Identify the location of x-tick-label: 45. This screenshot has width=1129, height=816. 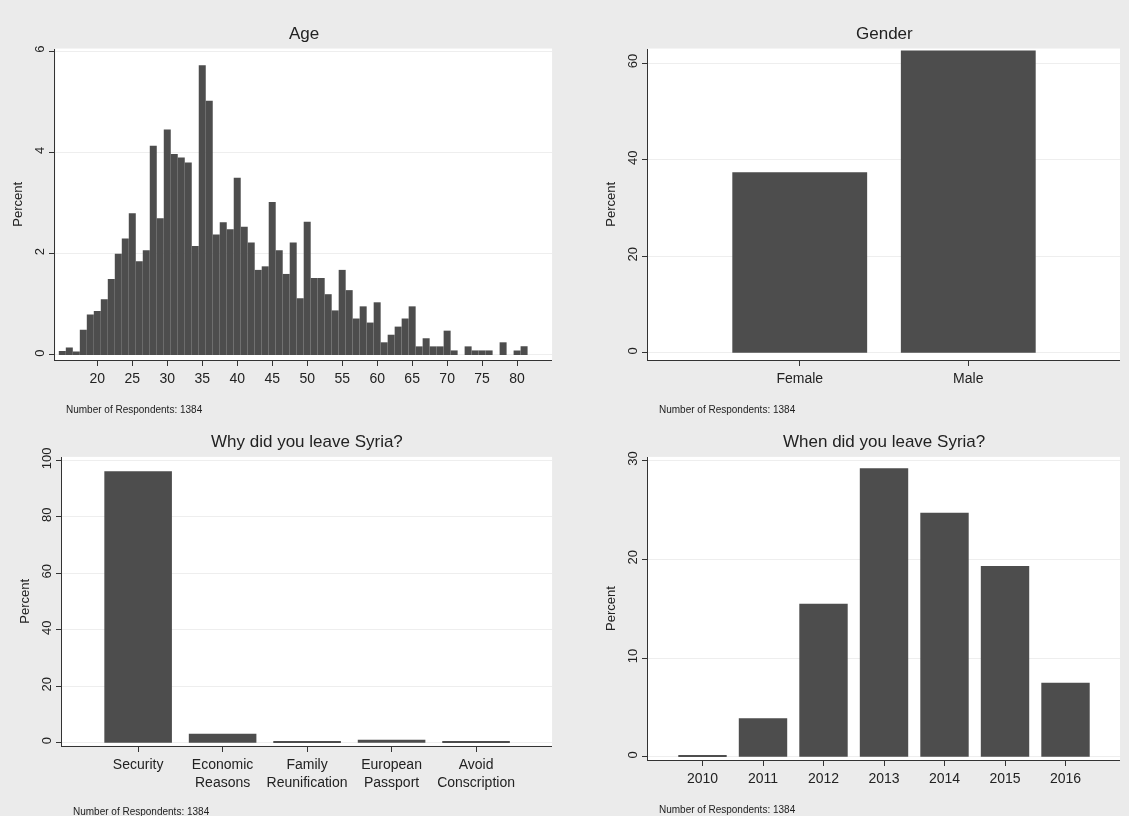
(272, 377).